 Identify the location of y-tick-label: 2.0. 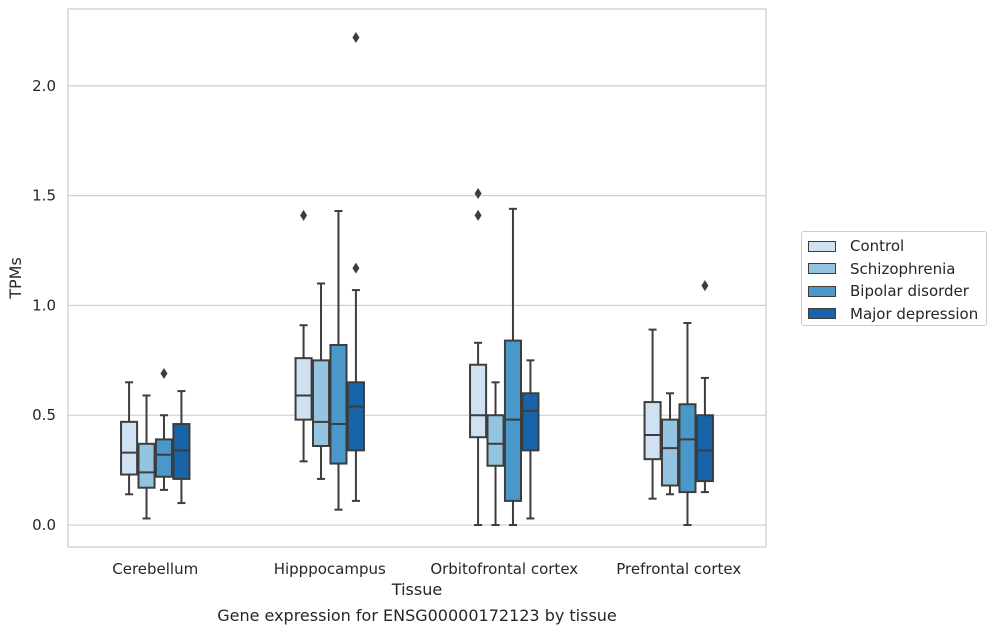
(44, 86).